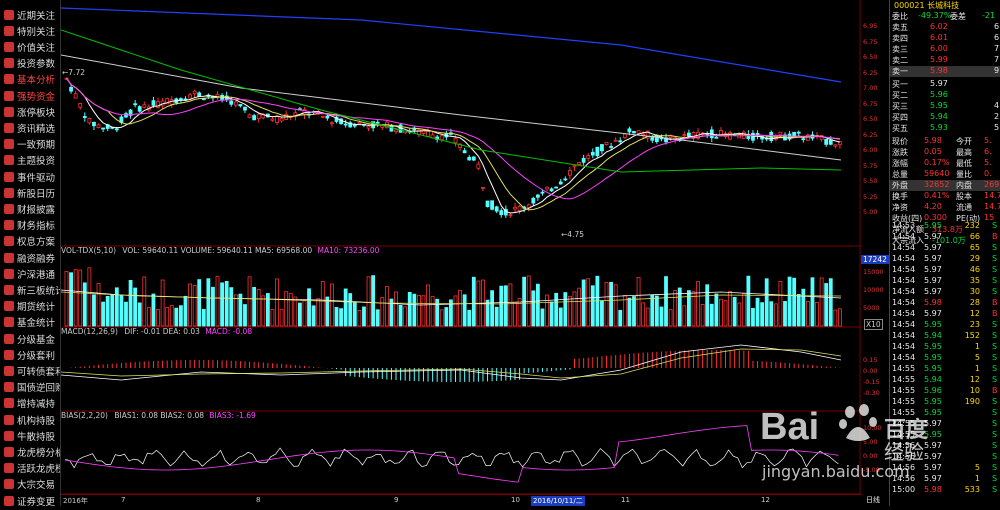 The height and width of the screenshot is (510, 1000). Describe the element at coordinates (30, 273) in the screenshot. I see `sidebar-item-16: 沪深港通` at that location.